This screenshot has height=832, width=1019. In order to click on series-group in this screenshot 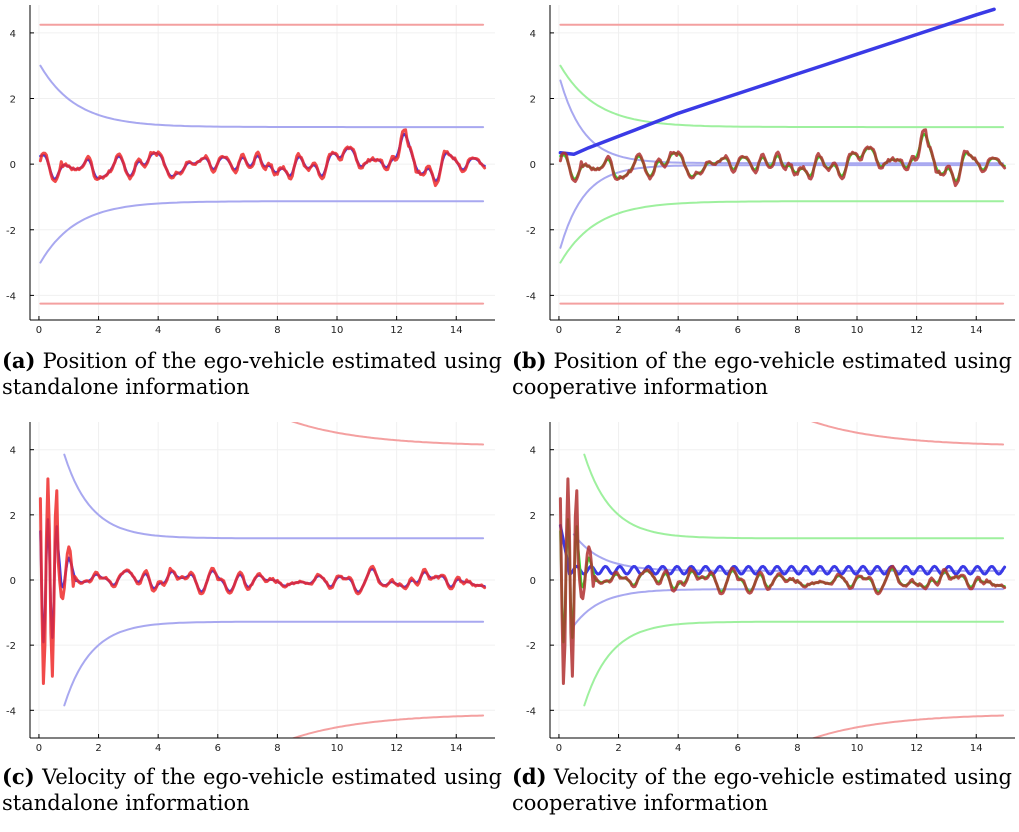, I will do `click(262, 164)`.